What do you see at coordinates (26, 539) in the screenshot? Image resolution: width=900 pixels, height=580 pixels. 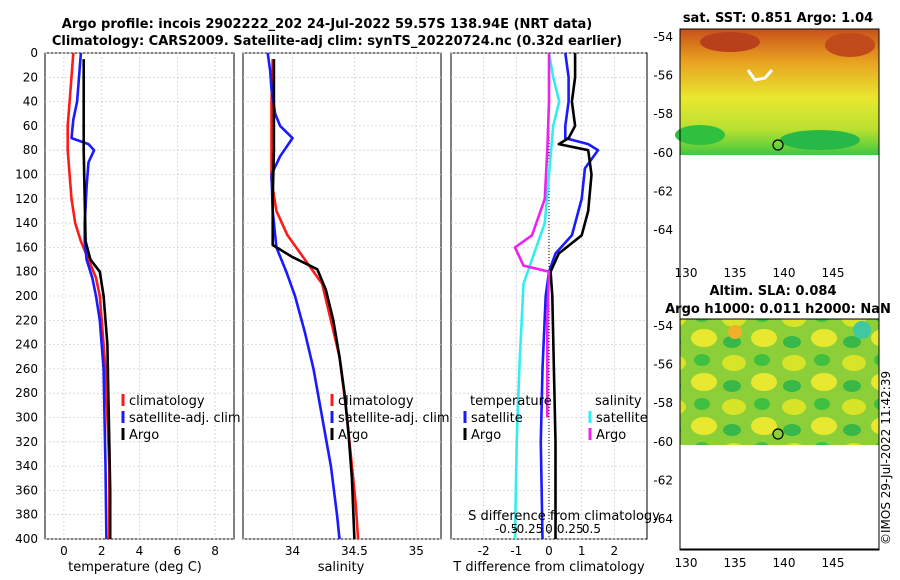 I see `depth-tick-label: 400` at bounding box center [26, 539].